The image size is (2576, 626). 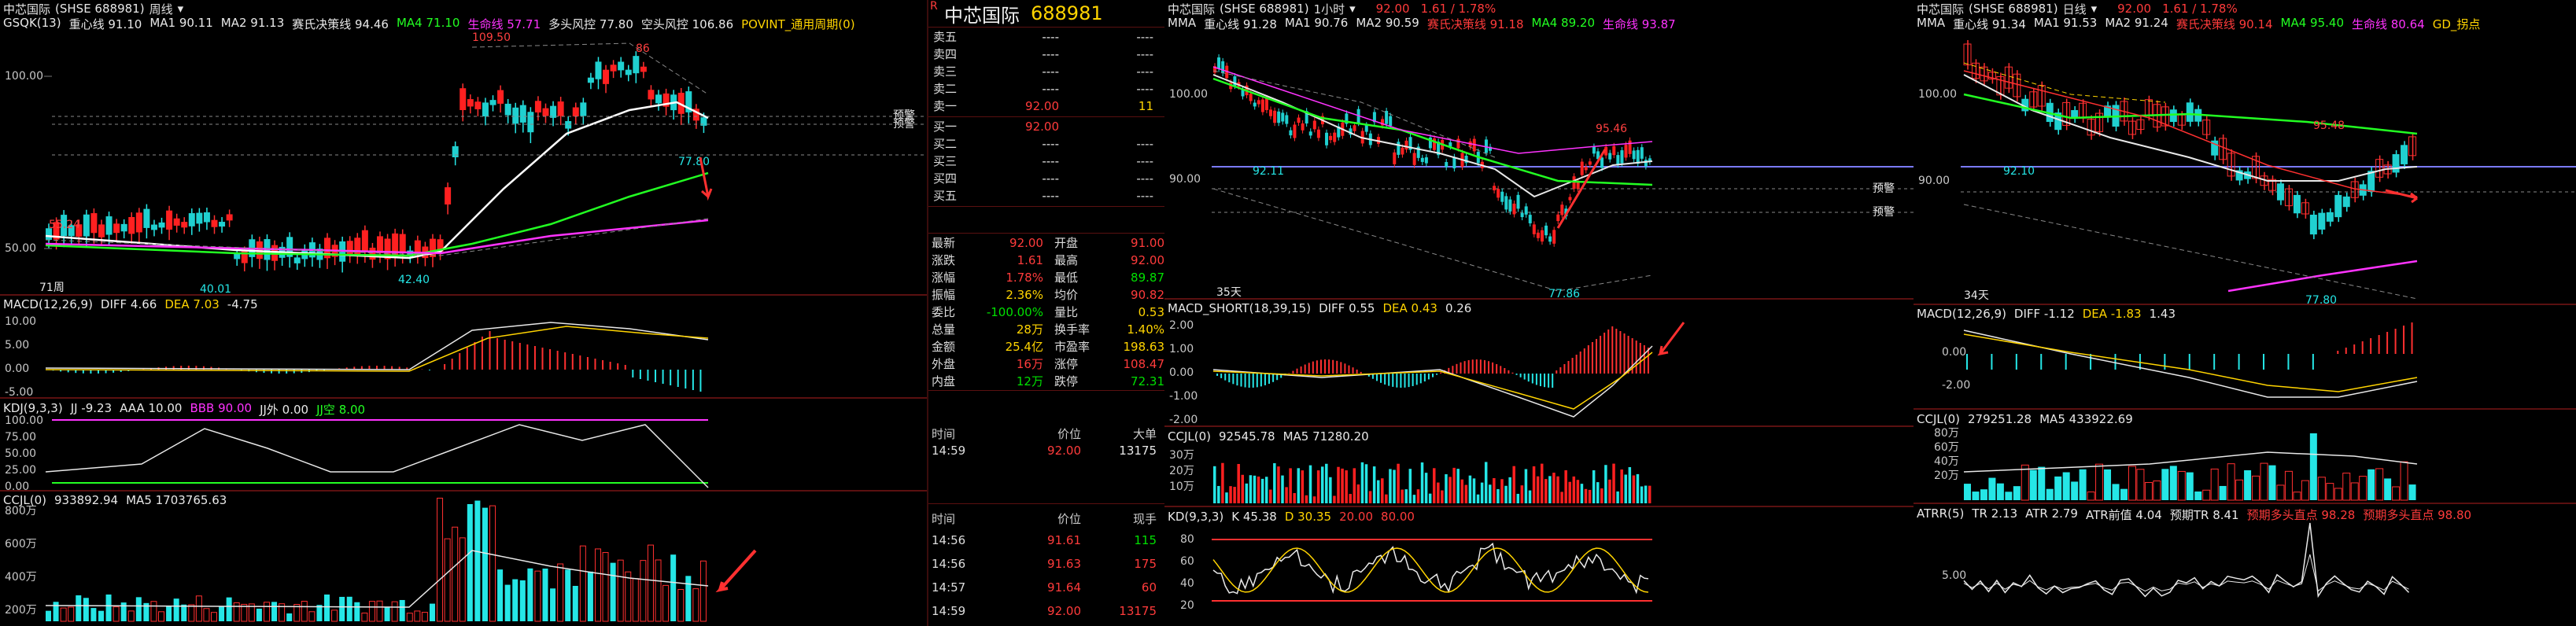 What do you see at coordinates (2456, 24) in the screenshot?
I see `indicator-item: GD_拐点` at bounding box center [2456, 24].